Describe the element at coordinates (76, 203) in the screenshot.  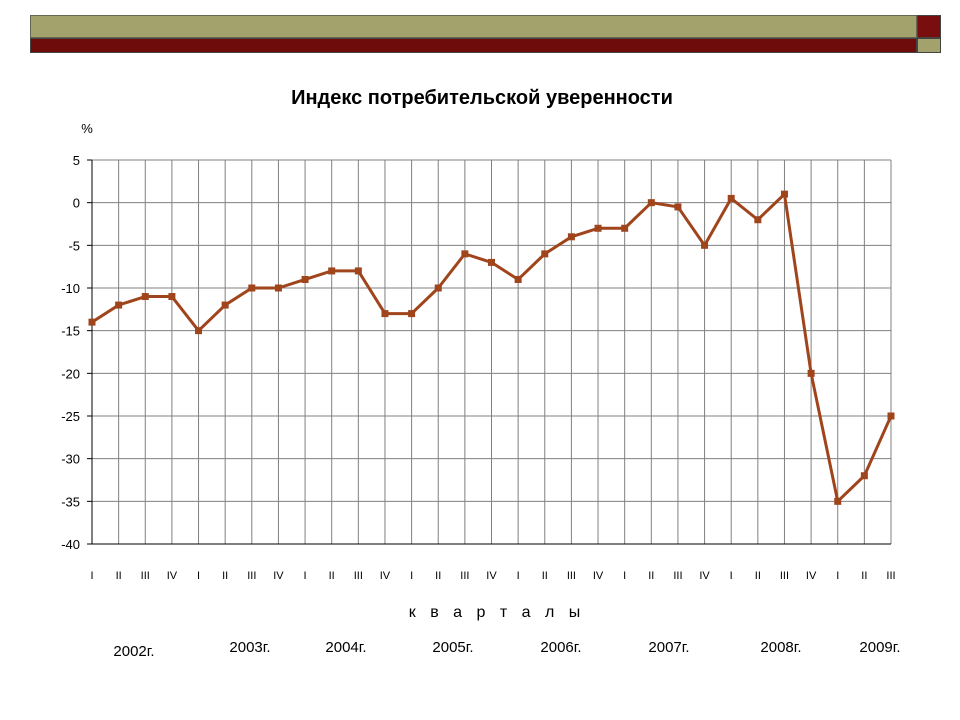
I see `y-tick-label: 0` at that location.